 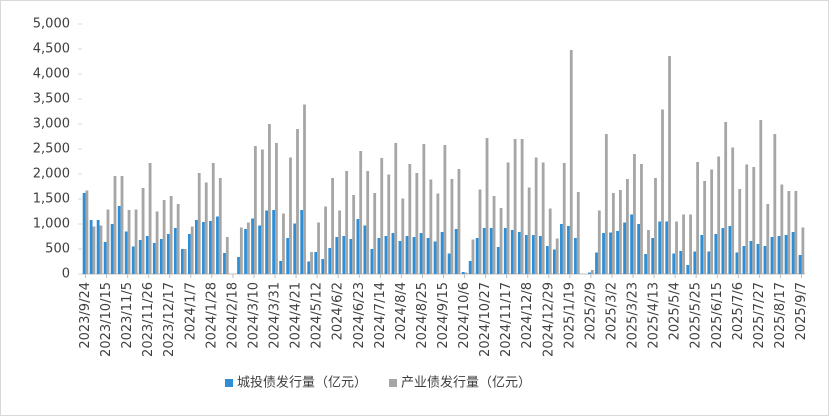 I want to click on x-tick-label: 2023/11/5, so click(x=127, y=315).